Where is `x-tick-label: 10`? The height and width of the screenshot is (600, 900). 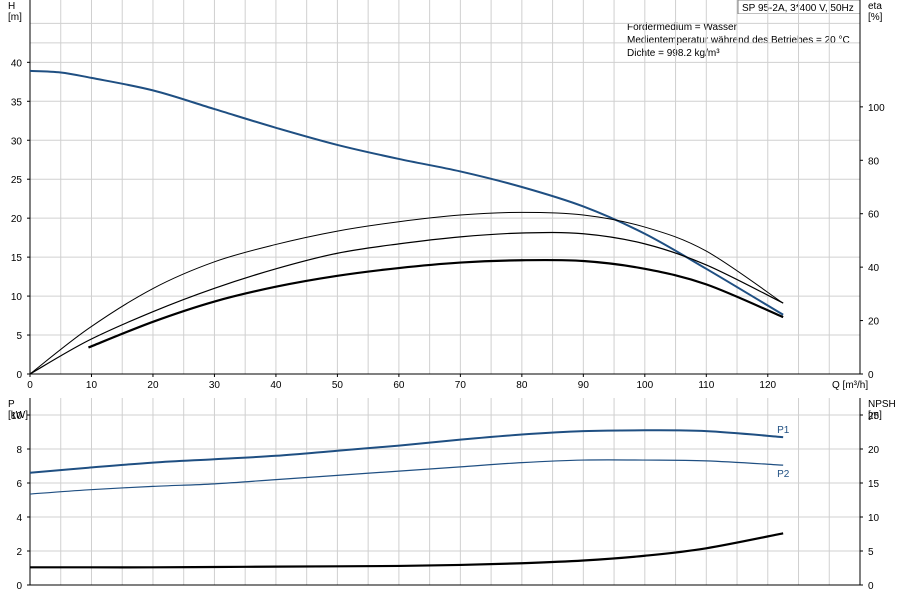 x-tick-label: 10 is located at coordinates (92, 385).